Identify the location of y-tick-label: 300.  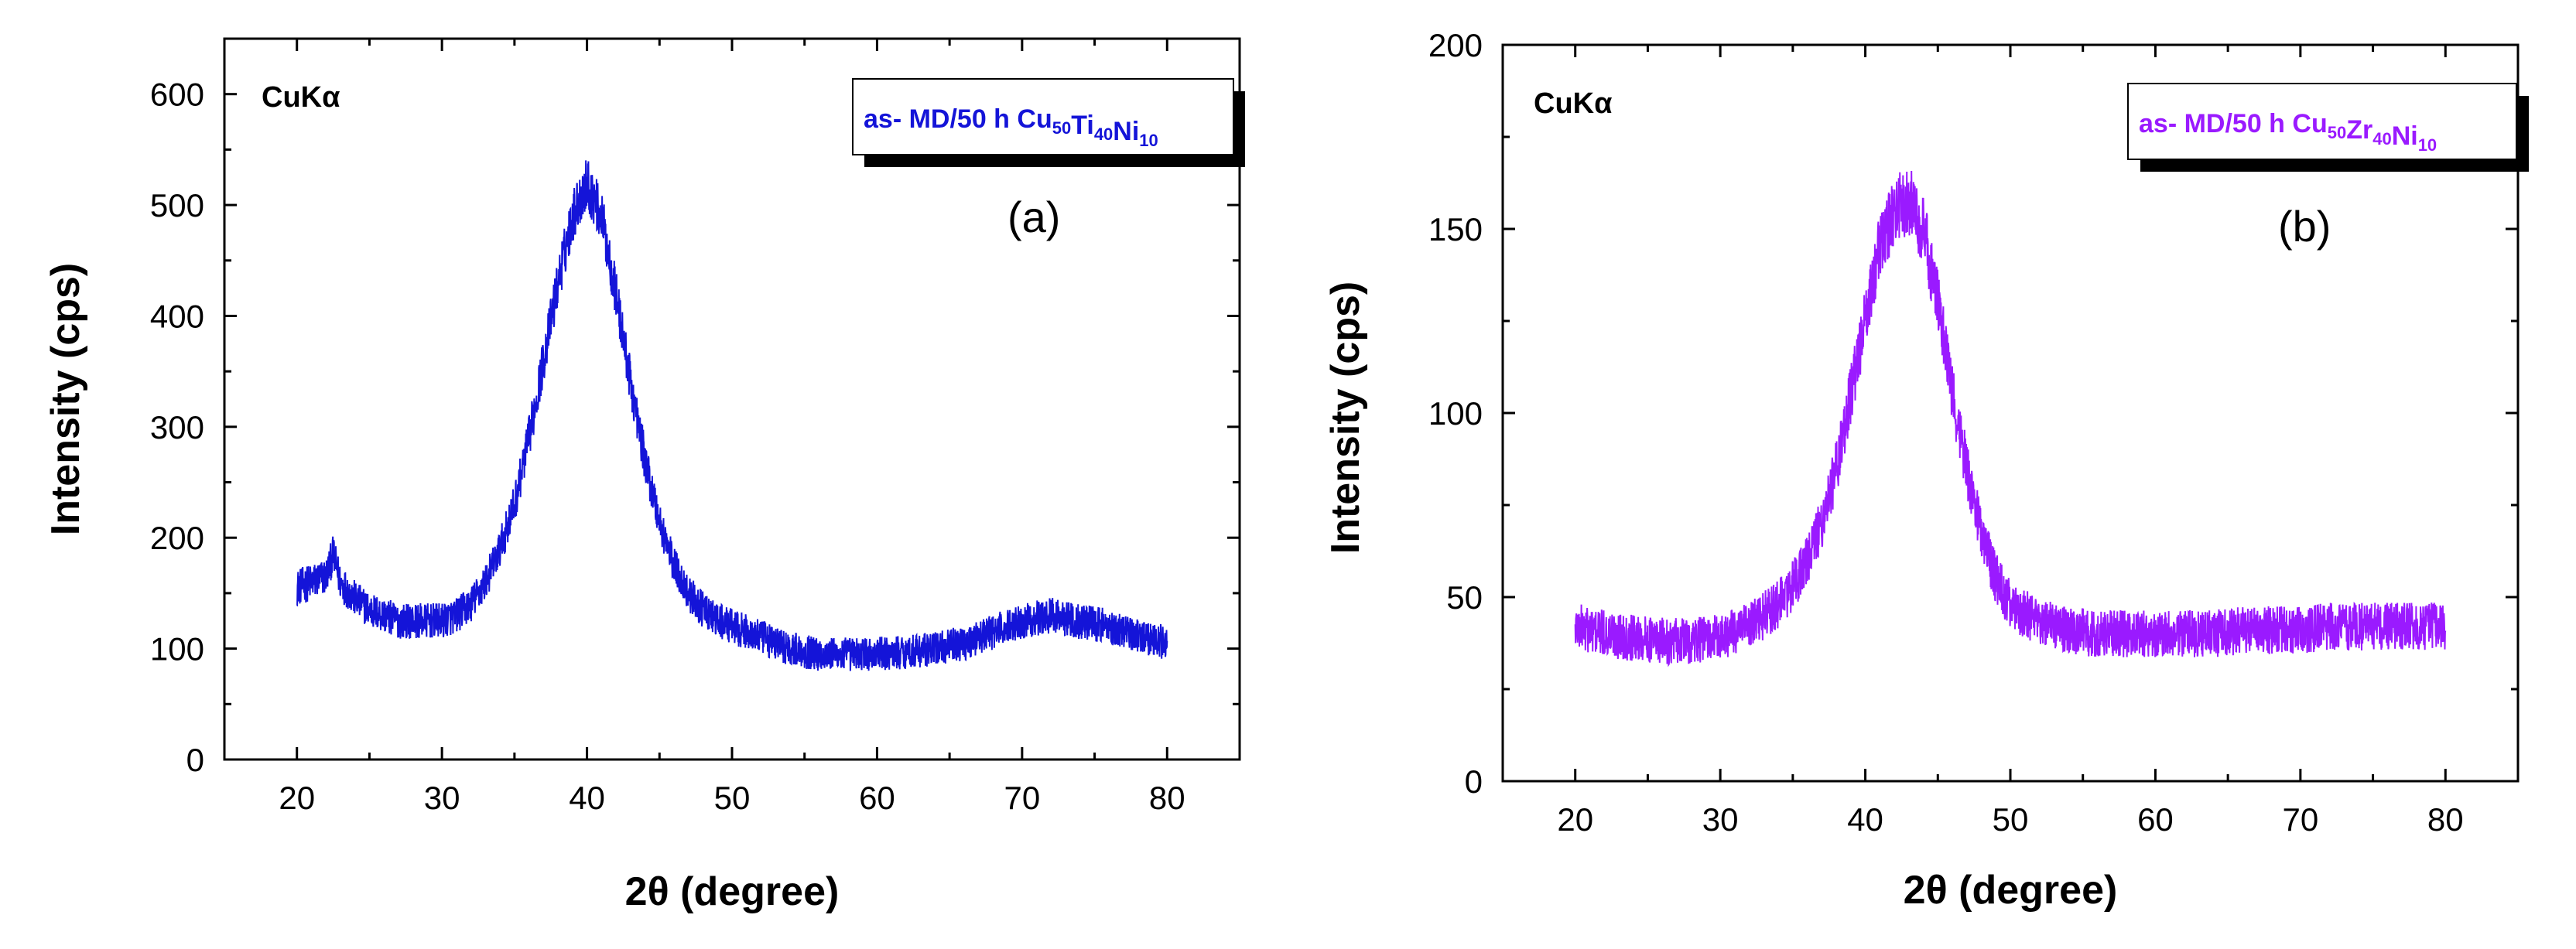
(177, 427).